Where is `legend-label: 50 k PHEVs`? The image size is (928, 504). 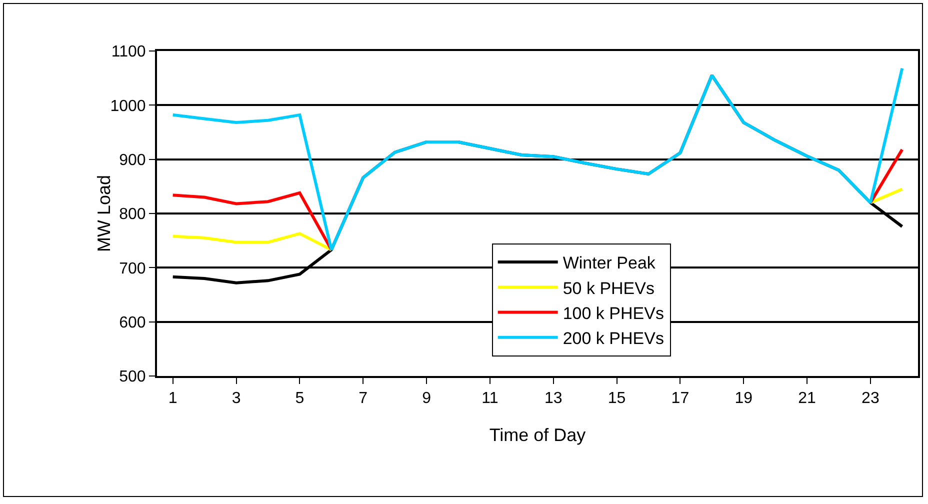 legend-label: 50 k PHEVs is located at coordinates (608, 288).